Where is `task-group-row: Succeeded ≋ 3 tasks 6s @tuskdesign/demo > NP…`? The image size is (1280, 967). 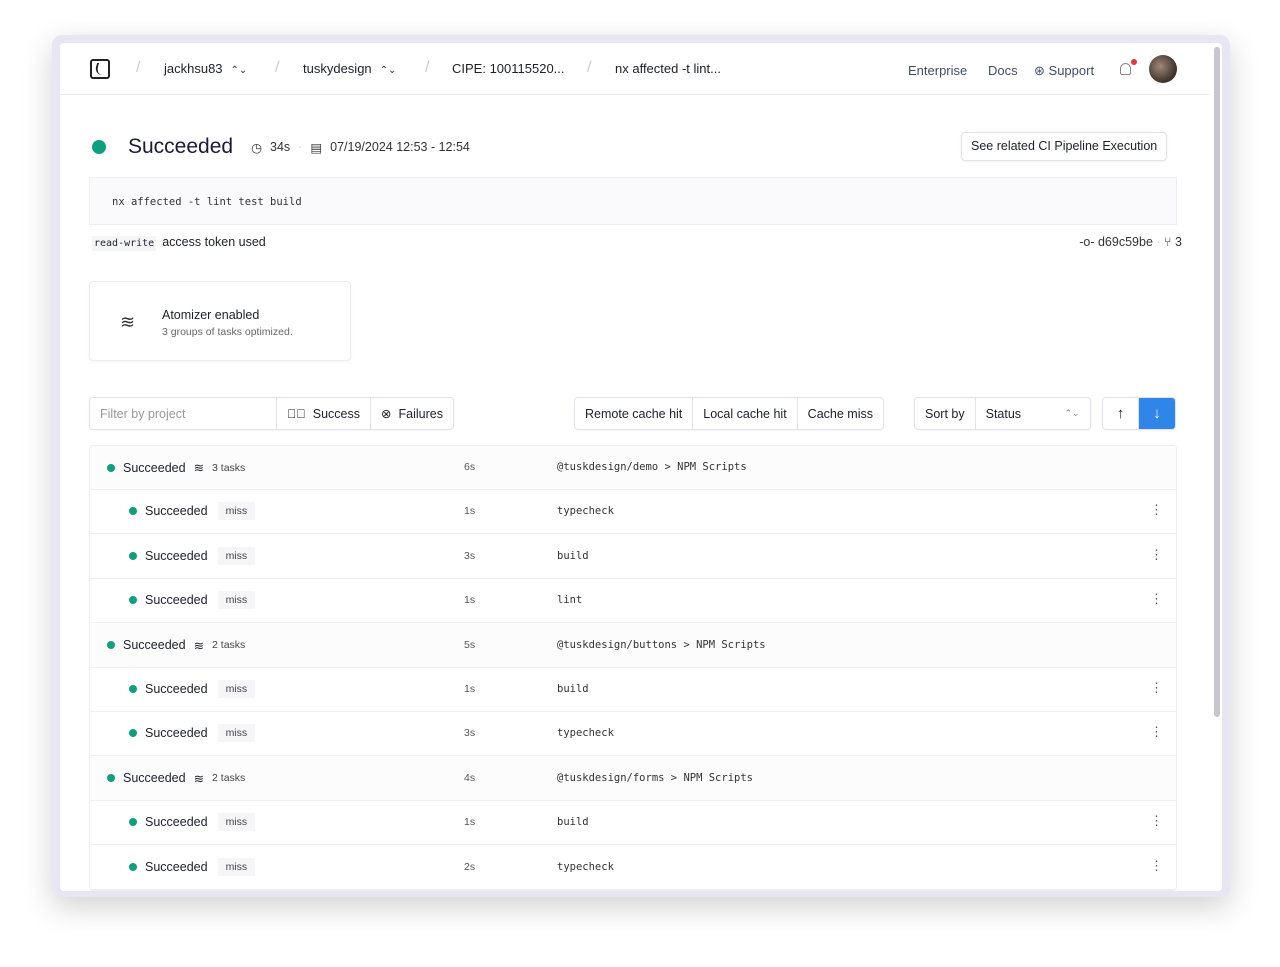
task-group-row: Succeeded ≋ 3 tasks 6s @tuskdesign/demo > NP… is located at coordinates (633, 468).